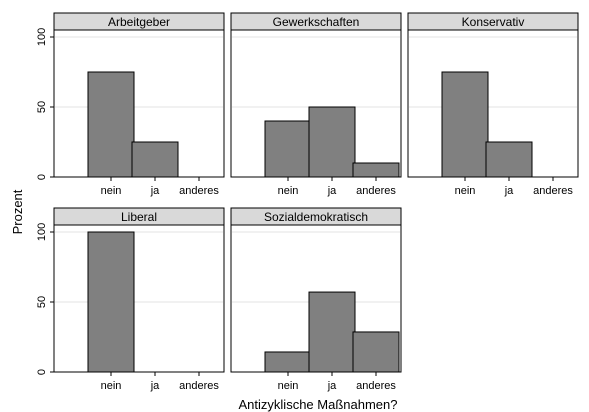  What do you see at coordinates (316, 22) in the screenshot?
I see `panel-title: Gewerkschaften` at bounding box center [316, 22].